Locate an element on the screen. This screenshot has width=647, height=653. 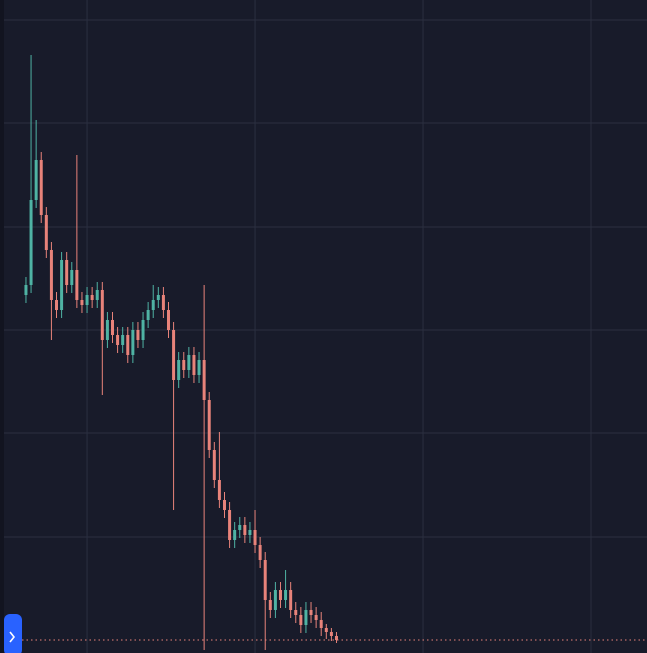
left-edge is located at coordinates (2, 326).